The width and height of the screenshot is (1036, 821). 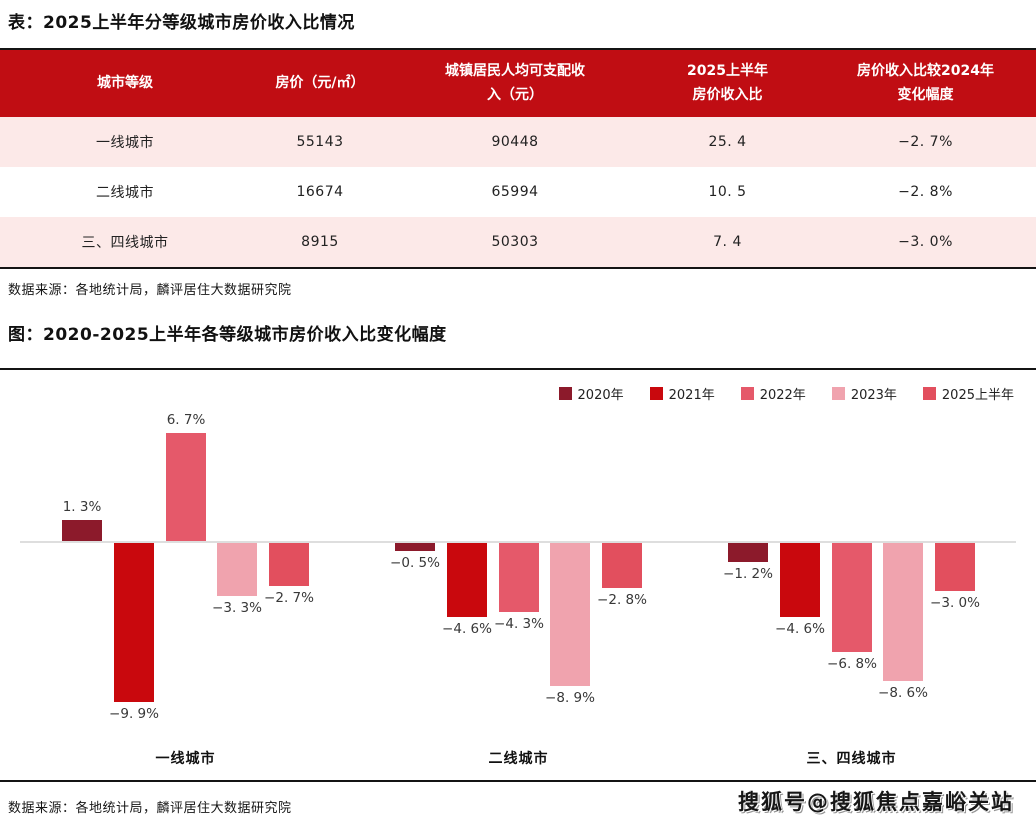 I want to click on bar-value-label: −4. 3%, so click(x=519, y=624).